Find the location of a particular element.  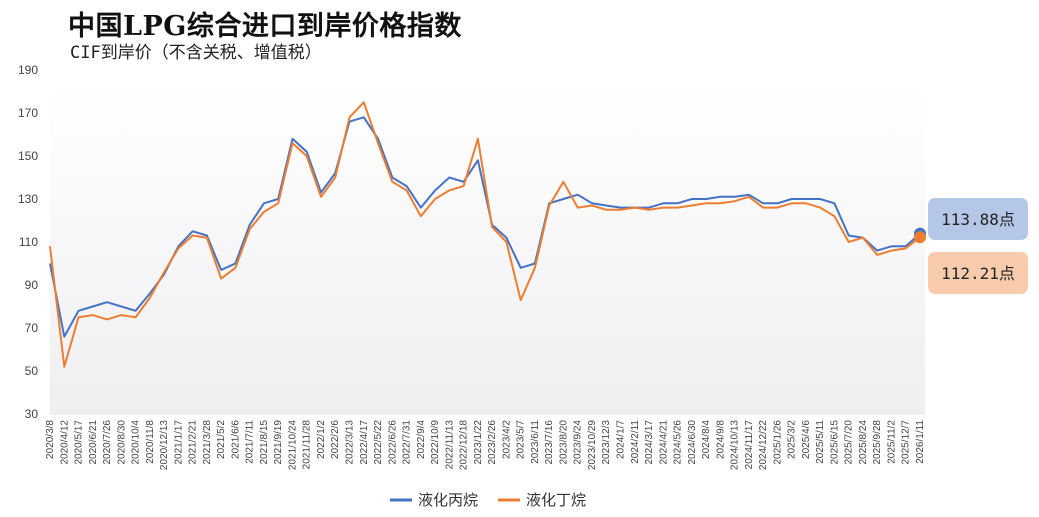

x-tick-label: 2021/10/24 is located at coordinates (292, 445).